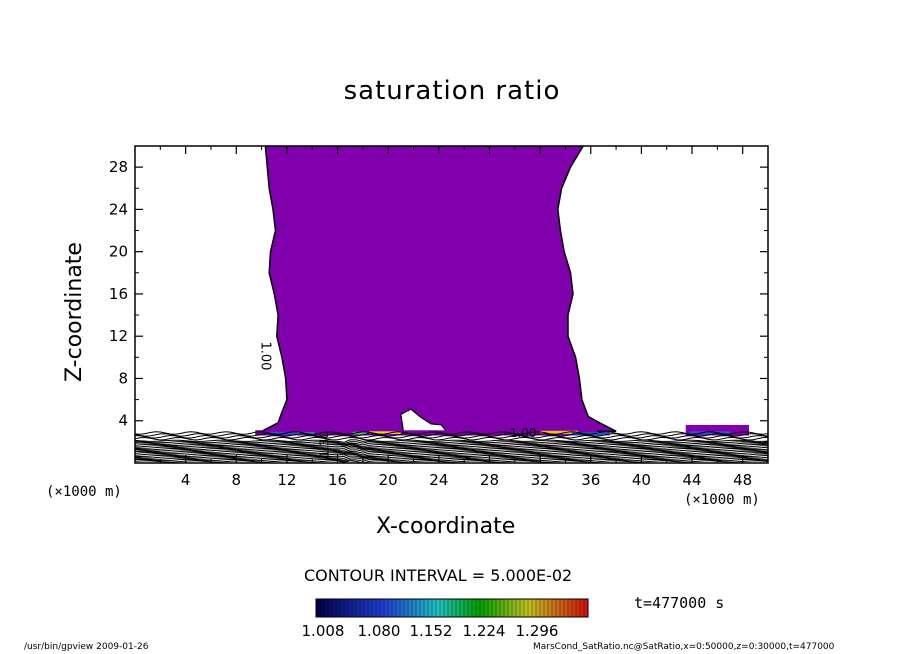 Image resolution: width=904 pixels, height=654 pixels. What do you see at coordinates (325, 444) in the screenshot?
I see `contour-label: 1.30` at bounding box center [325, 444].